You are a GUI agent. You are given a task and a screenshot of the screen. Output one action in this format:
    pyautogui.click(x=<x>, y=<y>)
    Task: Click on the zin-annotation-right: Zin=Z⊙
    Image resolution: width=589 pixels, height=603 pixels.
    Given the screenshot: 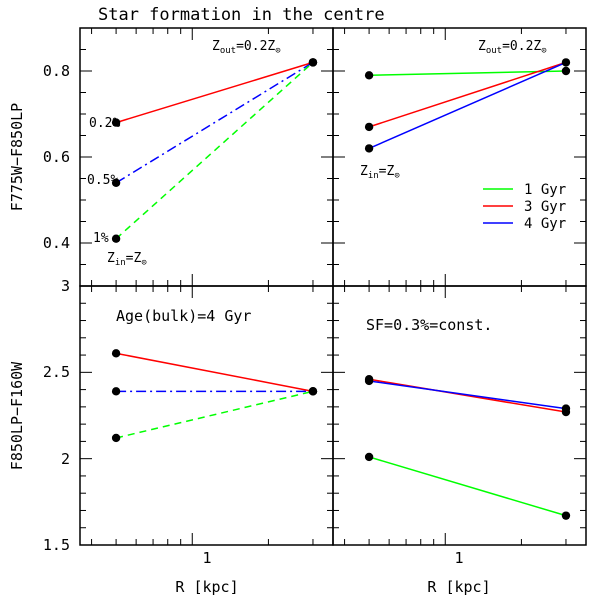 What is the action you would take?
    pyautogui.click(x=380, y=172)
    